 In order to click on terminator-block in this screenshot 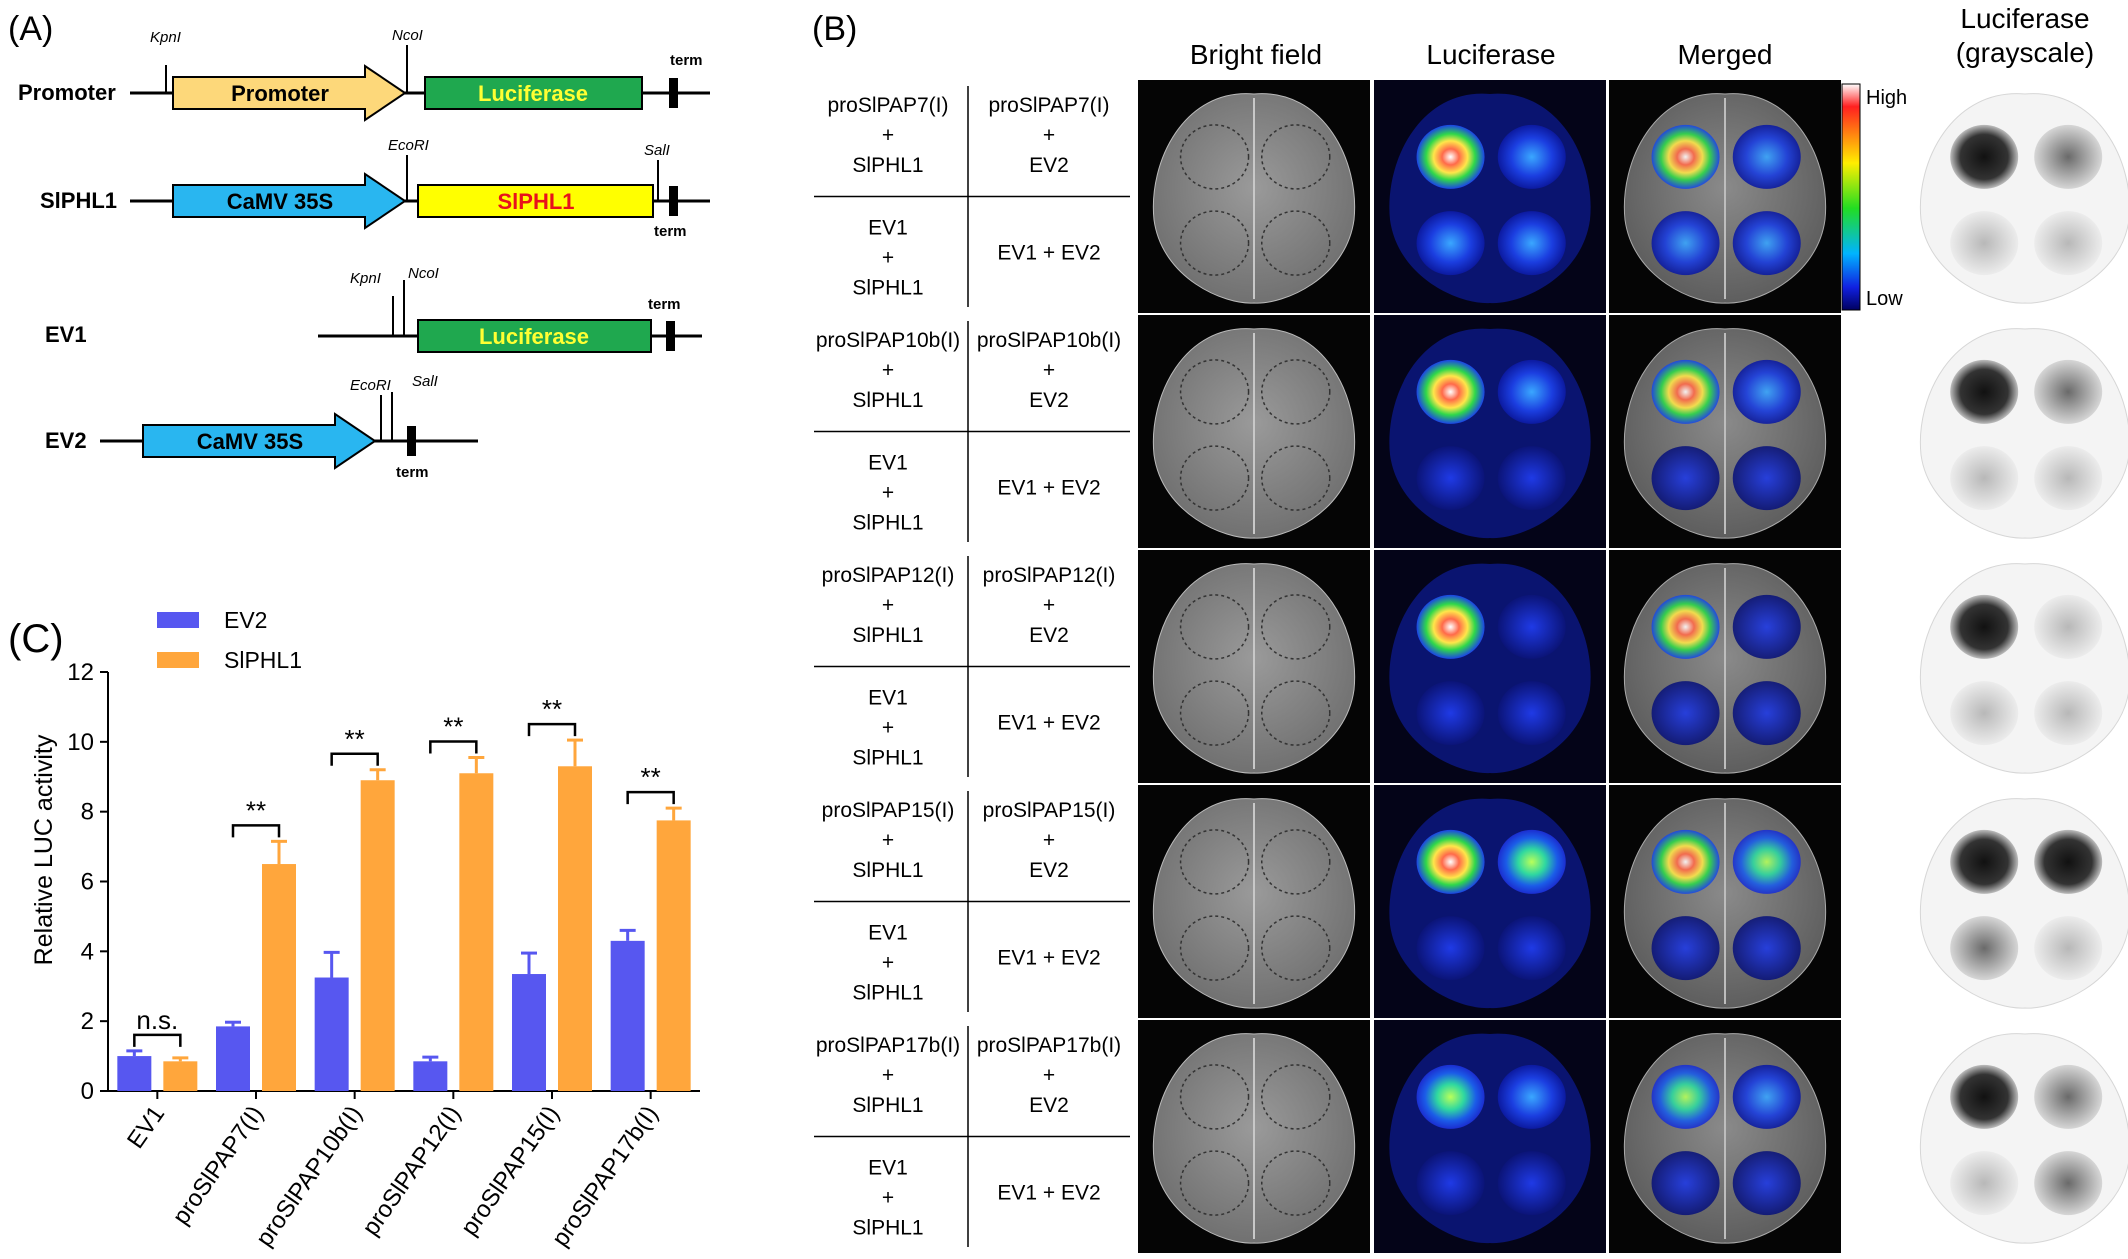, I will do `click(673, 93)`.